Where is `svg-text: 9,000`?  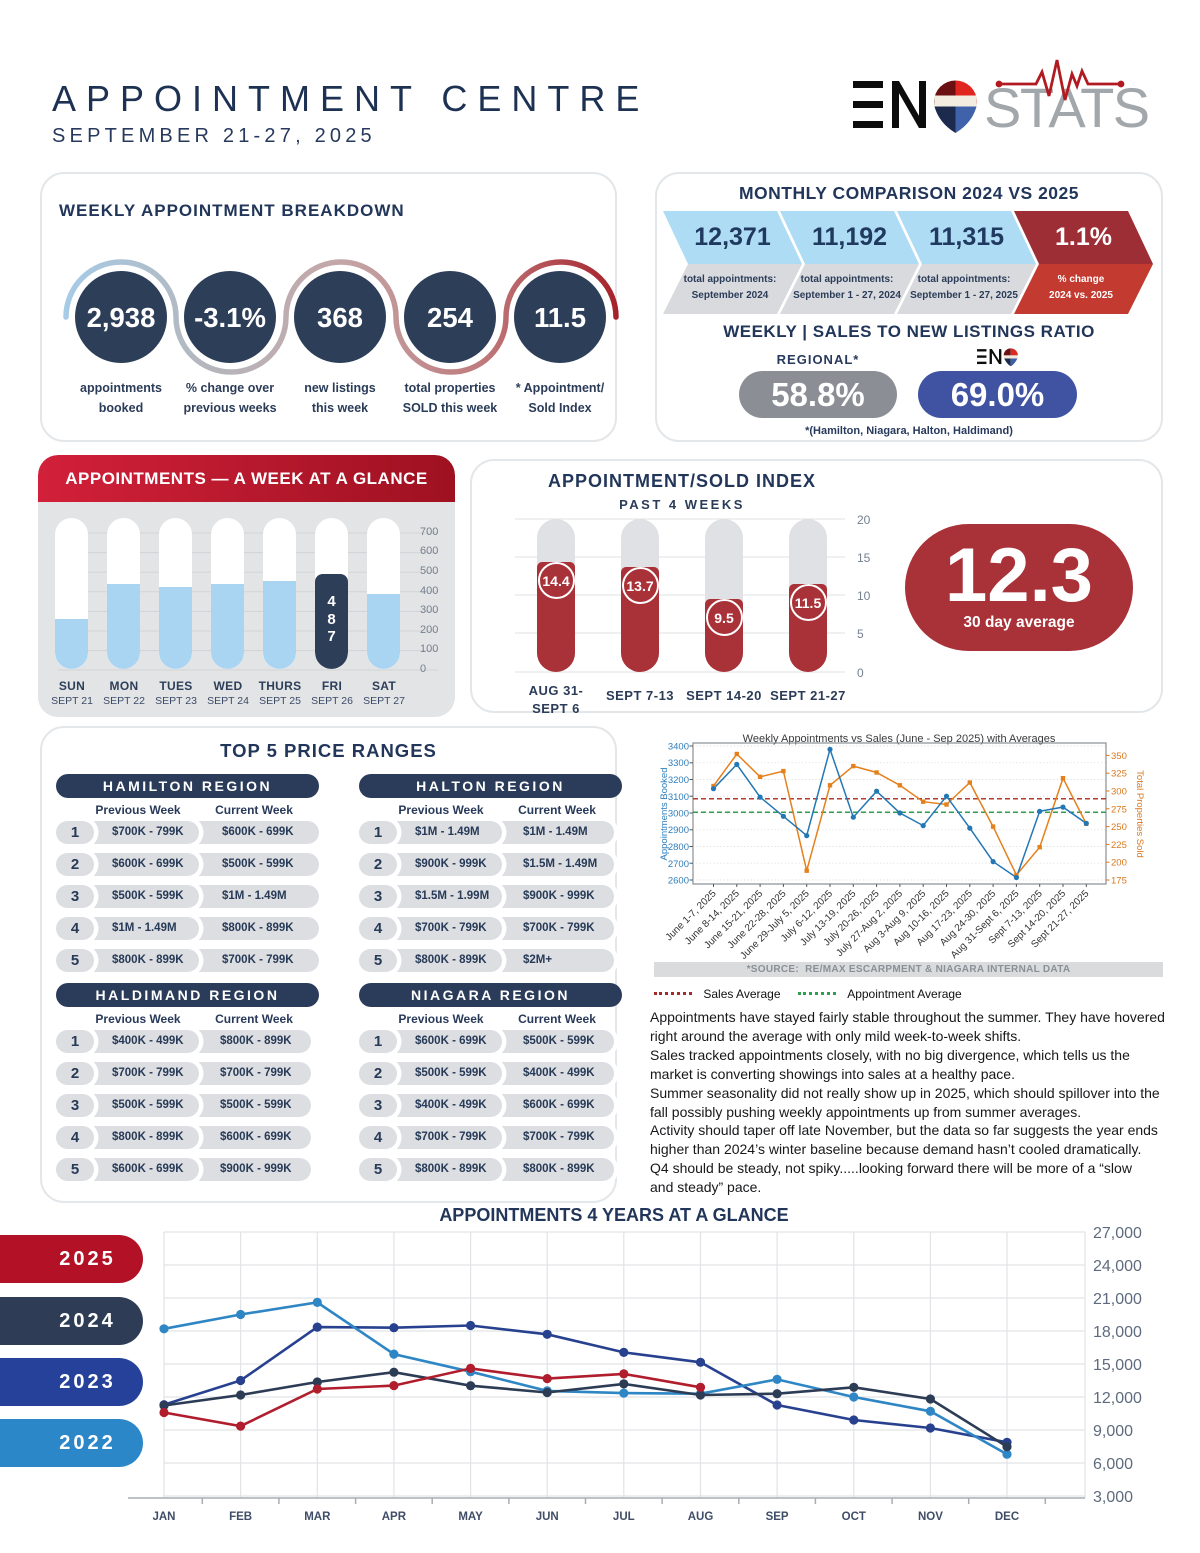
svg-text: 9,000 is located at coordinates (1113, 1431).